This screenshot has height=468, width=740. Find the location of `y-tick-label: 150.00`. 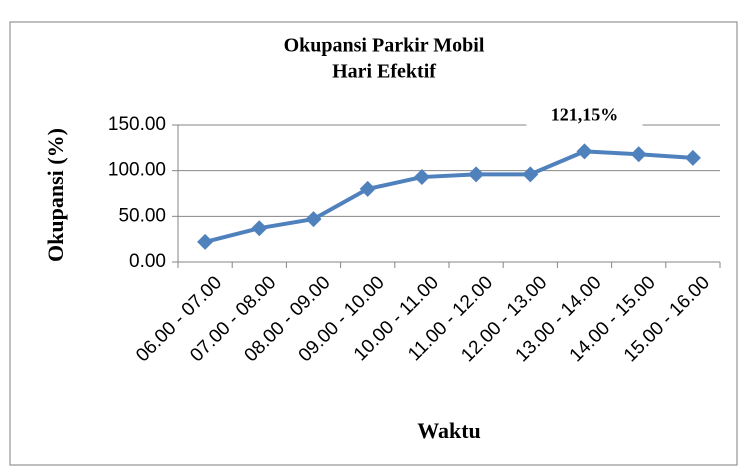

y-tick-label: 150.00 is located at coordinates (137, 124).